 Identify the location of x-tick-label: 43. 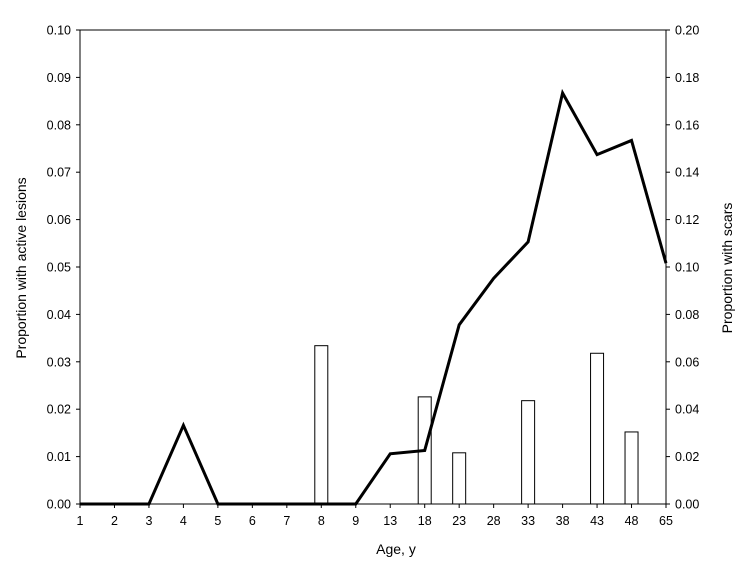
(597, 521).